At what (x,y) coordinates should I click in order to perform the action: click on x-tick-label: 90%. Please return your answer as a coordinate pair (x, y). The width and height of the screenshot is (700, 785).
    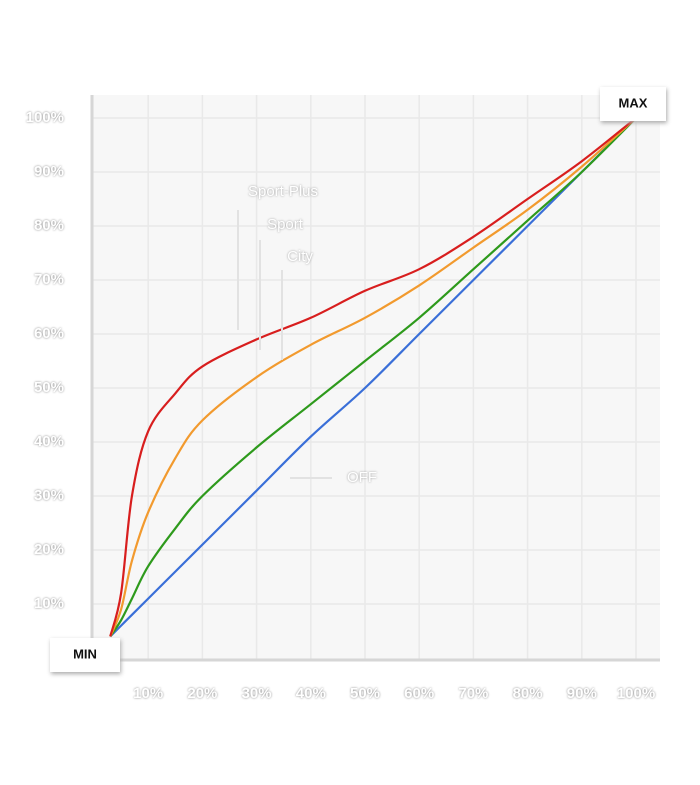
    Looking at the image, I should click on (582, 693).